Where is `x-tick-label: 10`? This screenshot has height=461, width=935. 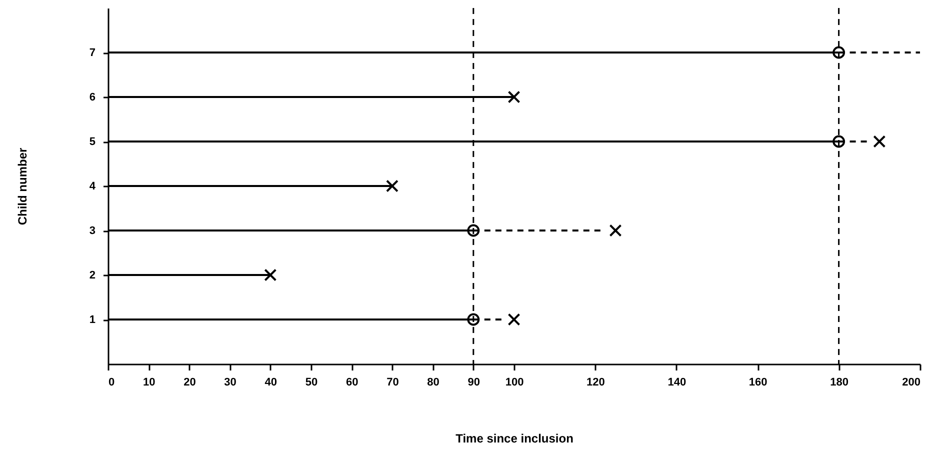 x-tick-label: 10 is located at coordinates (149, 382).